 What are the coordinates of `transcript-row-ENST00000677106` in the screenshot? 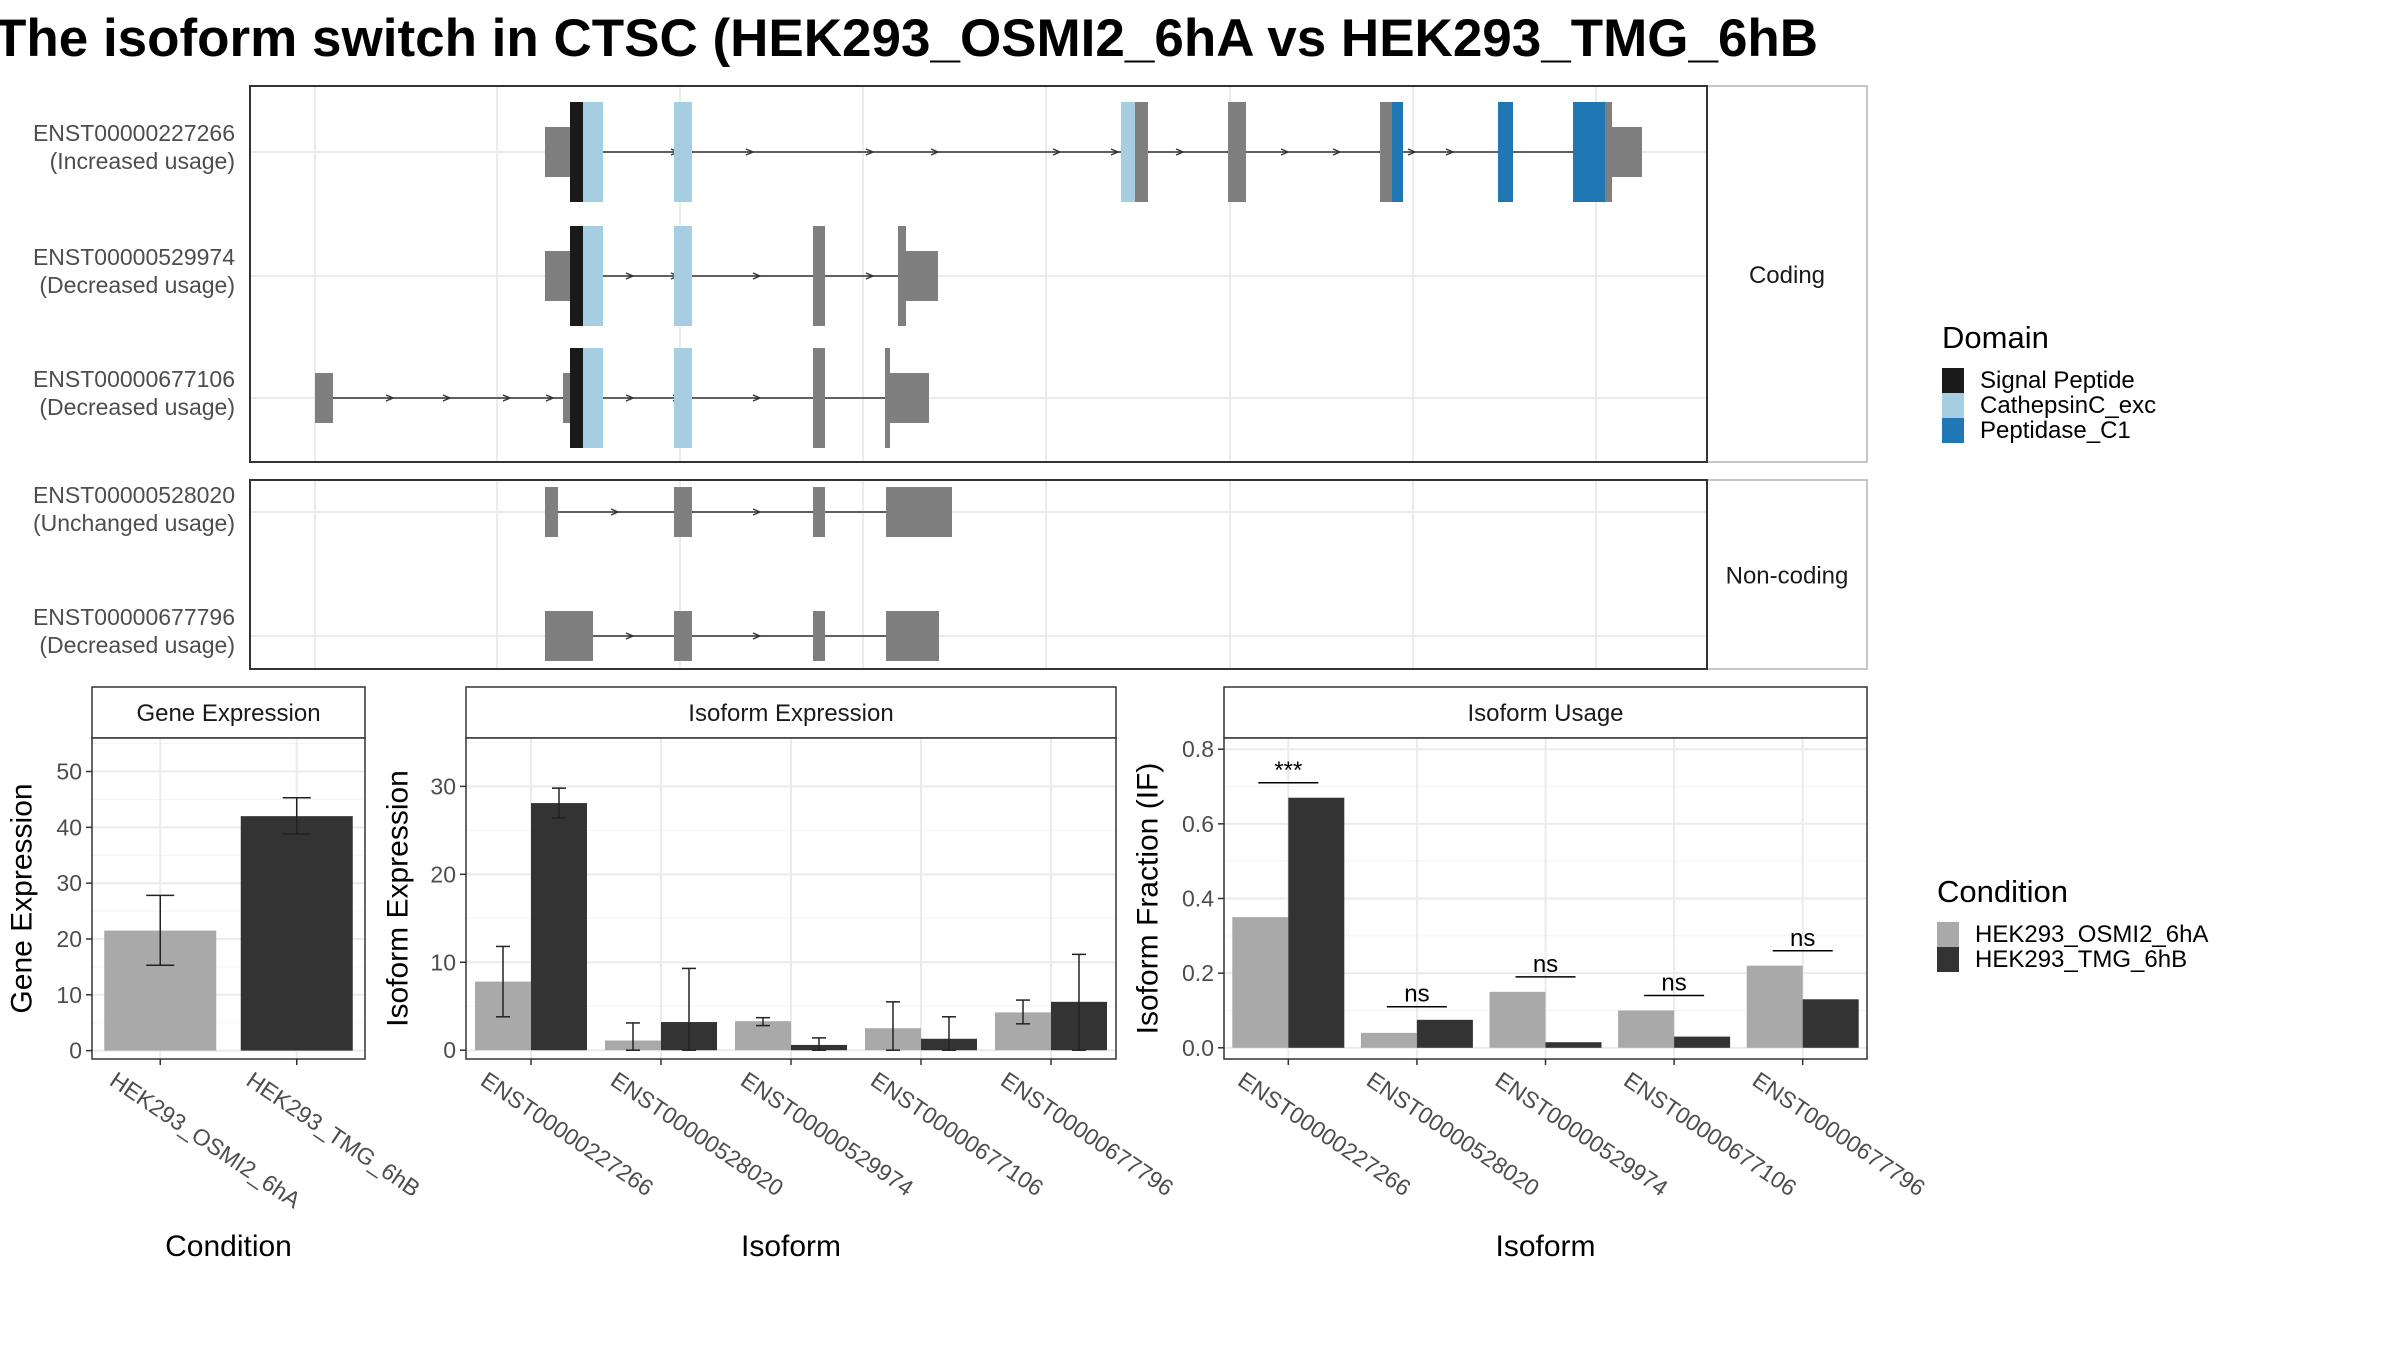 It's located at (622, 398).